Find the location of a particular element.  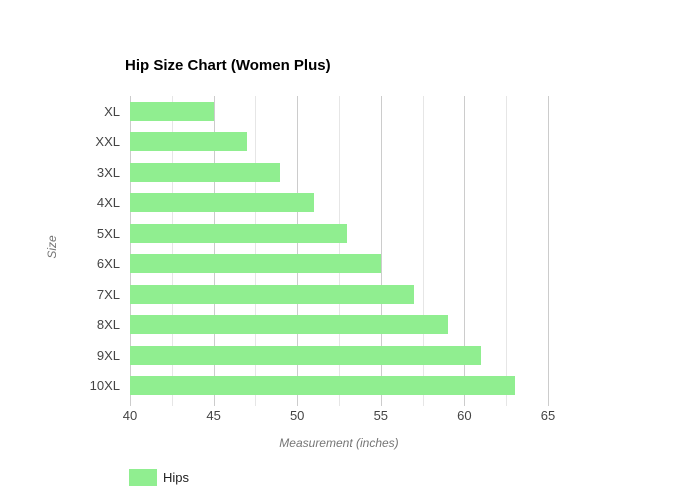

x-tick-label-45: 45 is located at coordinates (213, 415).